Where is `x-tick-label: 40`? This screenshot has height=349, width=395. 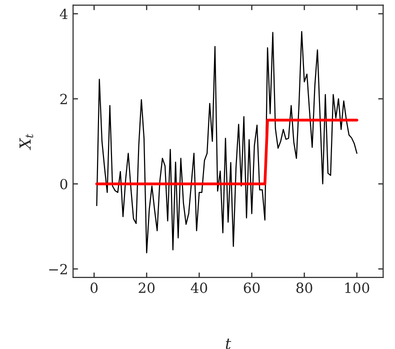 x-tick-label: 40 is located at coordinates (199, 288).